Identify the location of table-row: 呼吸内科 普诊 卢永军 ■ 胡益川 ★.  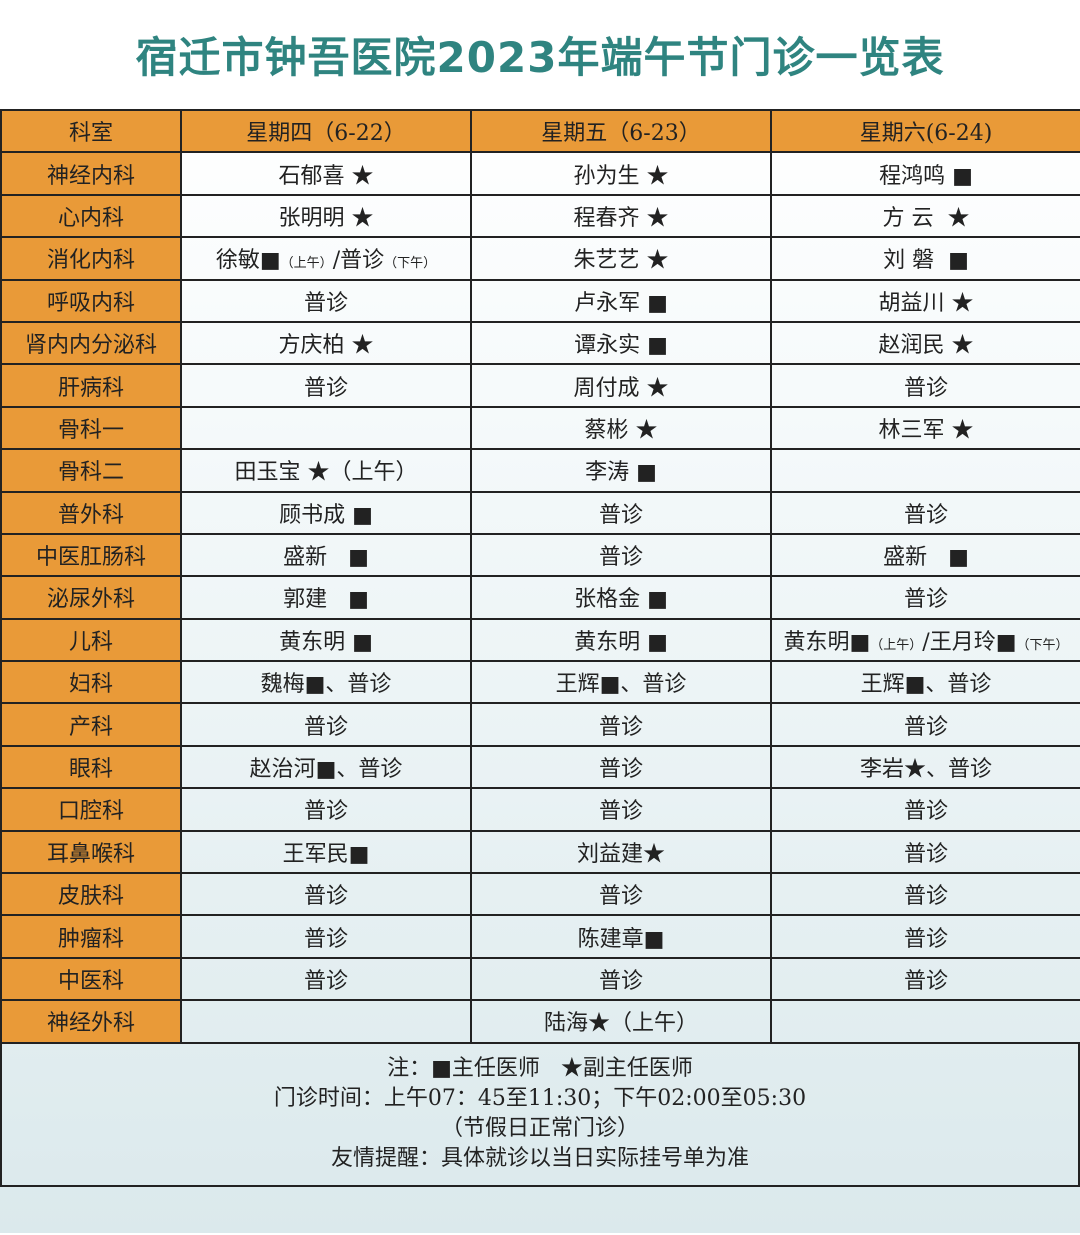
(540, 300).